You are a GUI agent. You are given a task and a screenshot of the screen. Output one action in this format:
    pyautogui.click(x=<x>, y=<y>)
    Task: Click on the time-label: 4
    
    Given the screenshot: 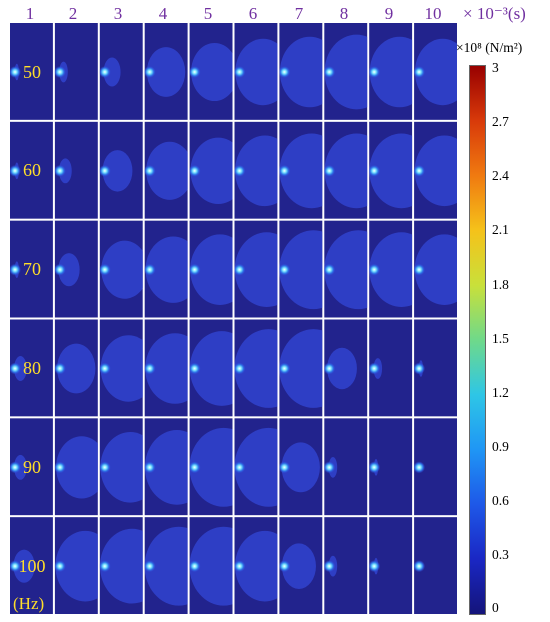 What is the action you would take?
    pyautogui.click(x=163, y=13)
    